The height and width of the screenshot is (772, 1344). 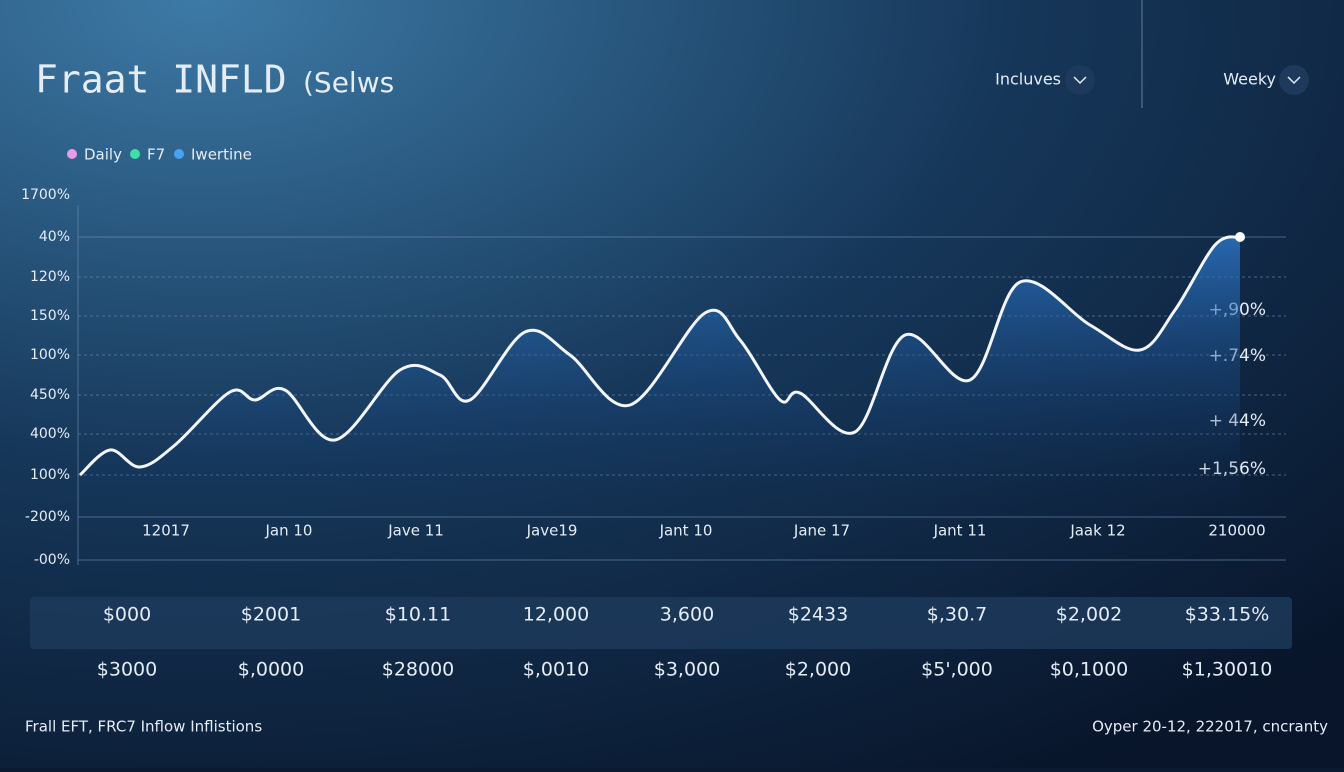 What do you see at coordinates (50, 395) in the screenshot?
I see `y-label: 450%` at bounding box center [50, 395].